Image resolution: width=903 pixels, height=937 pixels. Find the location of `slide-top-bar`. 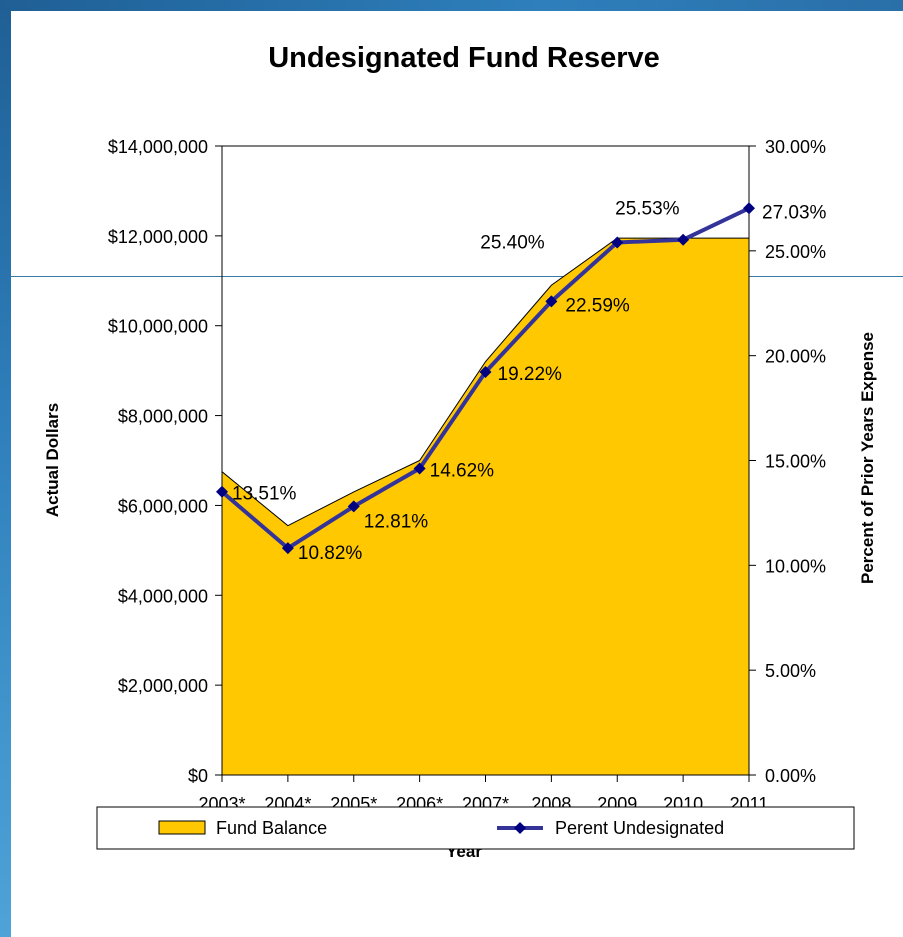

slide-top-bar is located at coordinates (451, 5).